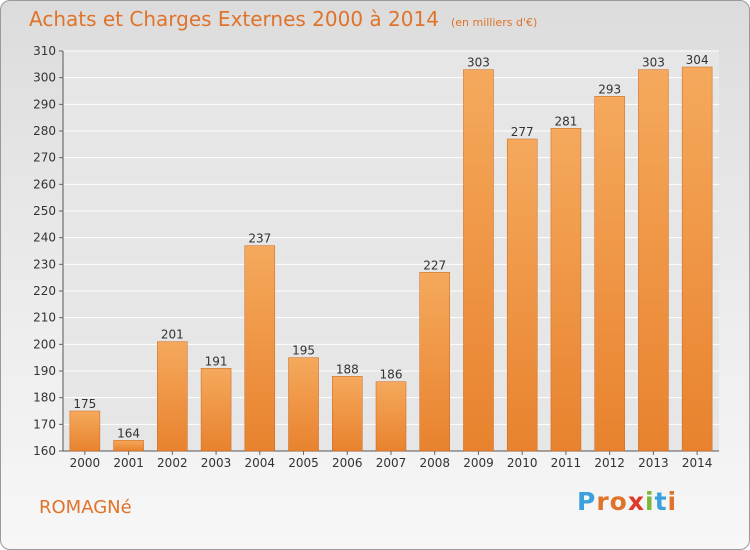 The height and width of the screenshot is (550, 750). What do you see at coordinates (565, 121) in the screenshot?
I see `data-label: 281` at bounding box center [565, 121].